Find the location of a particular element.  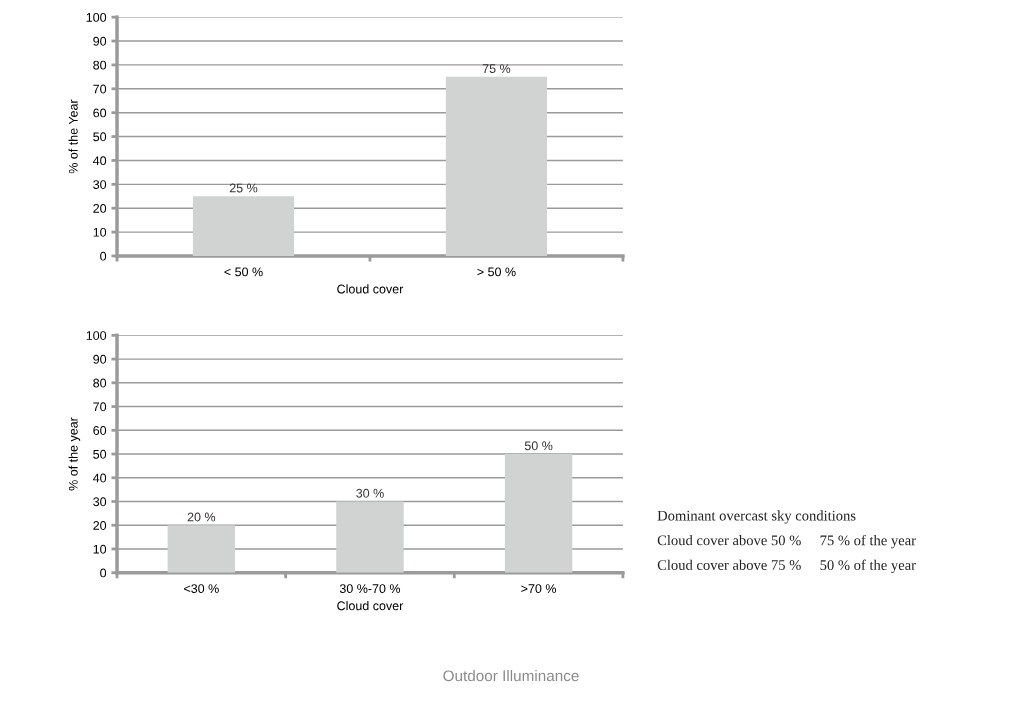

text: Outdoor Illuminance is located at coordinates (511, 675).